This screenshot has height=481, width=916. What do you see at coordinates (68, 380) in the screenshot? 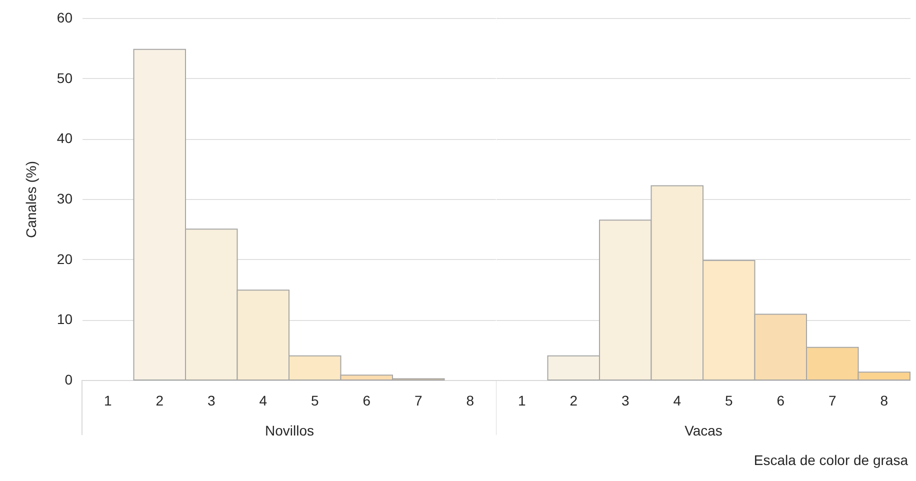
I see `y-tick-label: 0` at bounding box center [68, 380].